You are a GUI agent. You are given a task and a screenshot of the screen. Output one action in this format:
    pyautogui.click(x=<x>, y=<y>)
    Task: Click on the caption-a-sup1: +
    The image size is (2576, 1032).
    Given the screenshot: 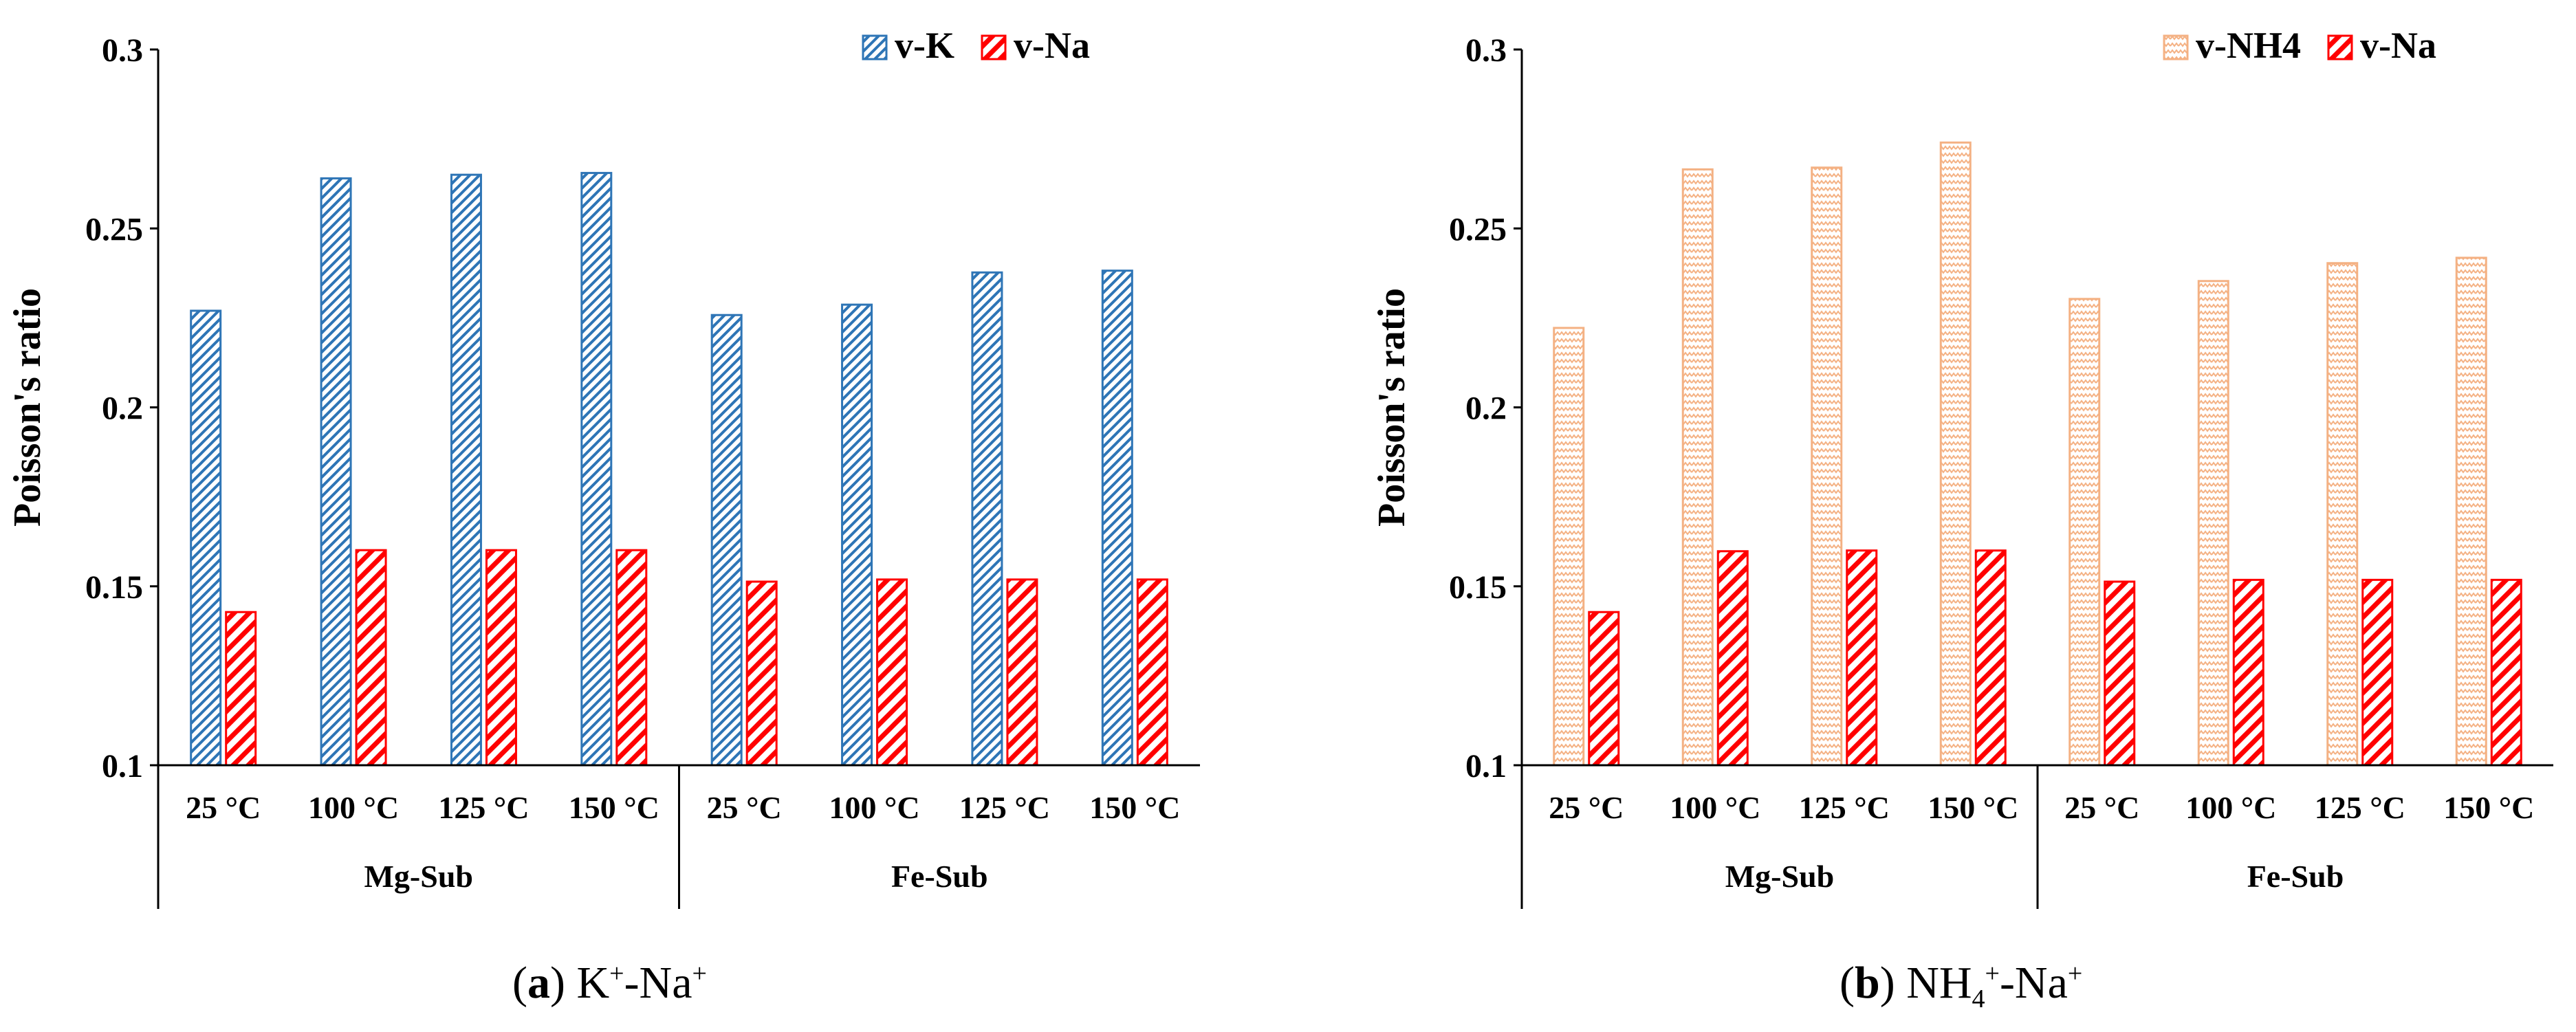 What is the action you would take?
    pyautogui.click(x=616, y=973)
    